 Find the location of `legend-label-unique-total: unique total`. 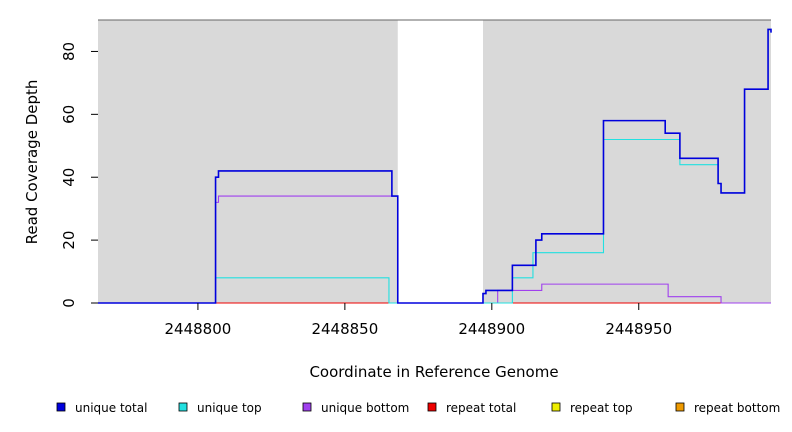

legend-label-unique-total: unique total is located at coordinates (111, 408).